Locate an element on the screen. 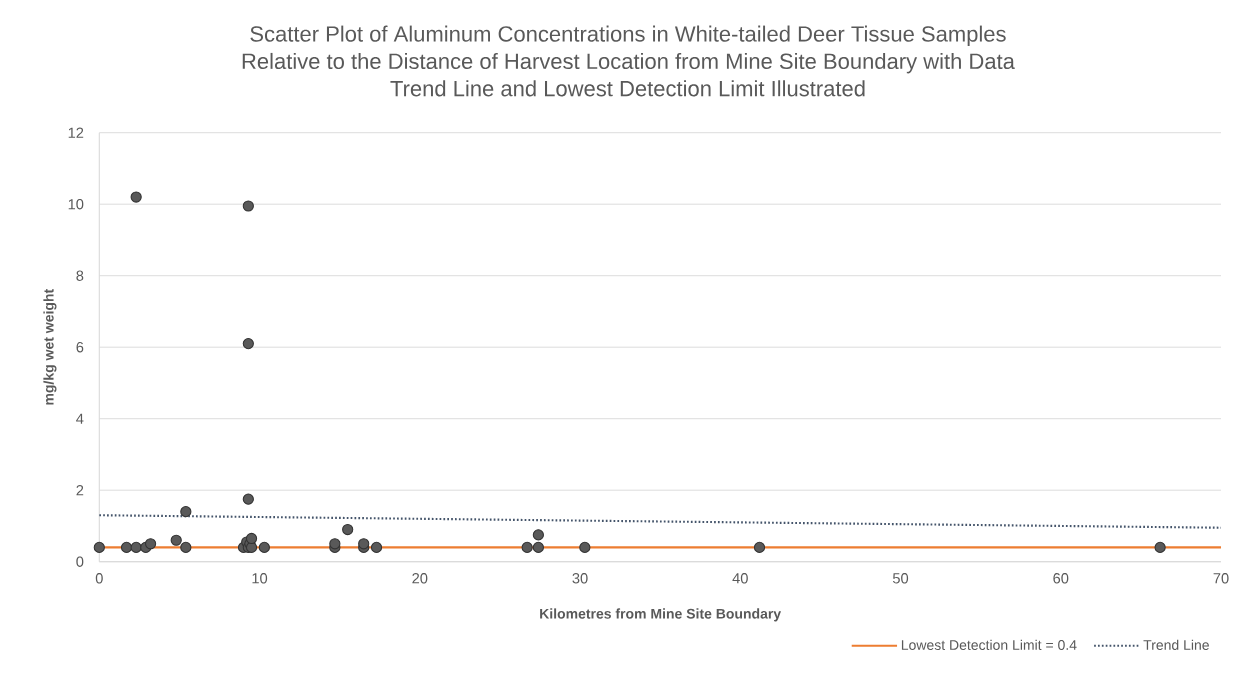 The image size is (1251, 681). y-tick-label: 10 is located at coordinates (76, 204).